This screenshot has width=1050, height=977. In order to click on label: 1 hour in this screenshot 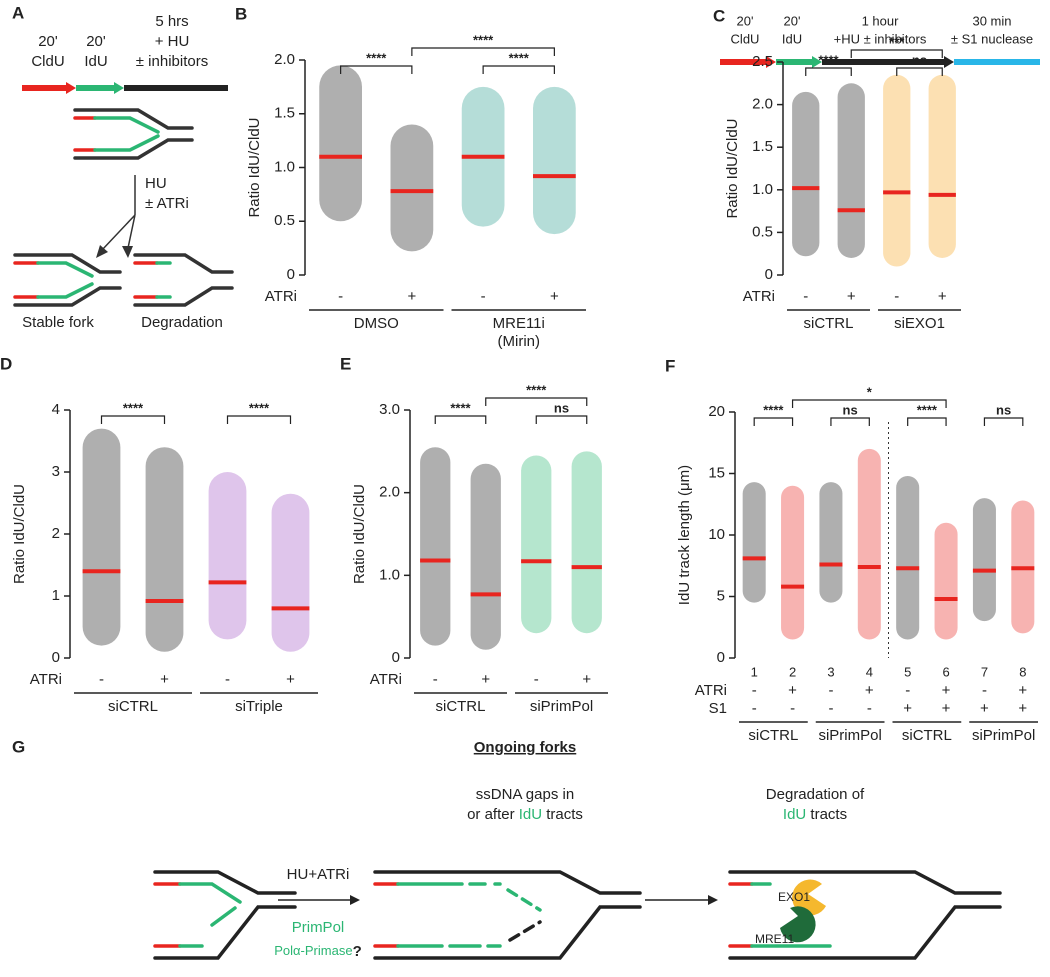, I will do `click(881, 20)`.